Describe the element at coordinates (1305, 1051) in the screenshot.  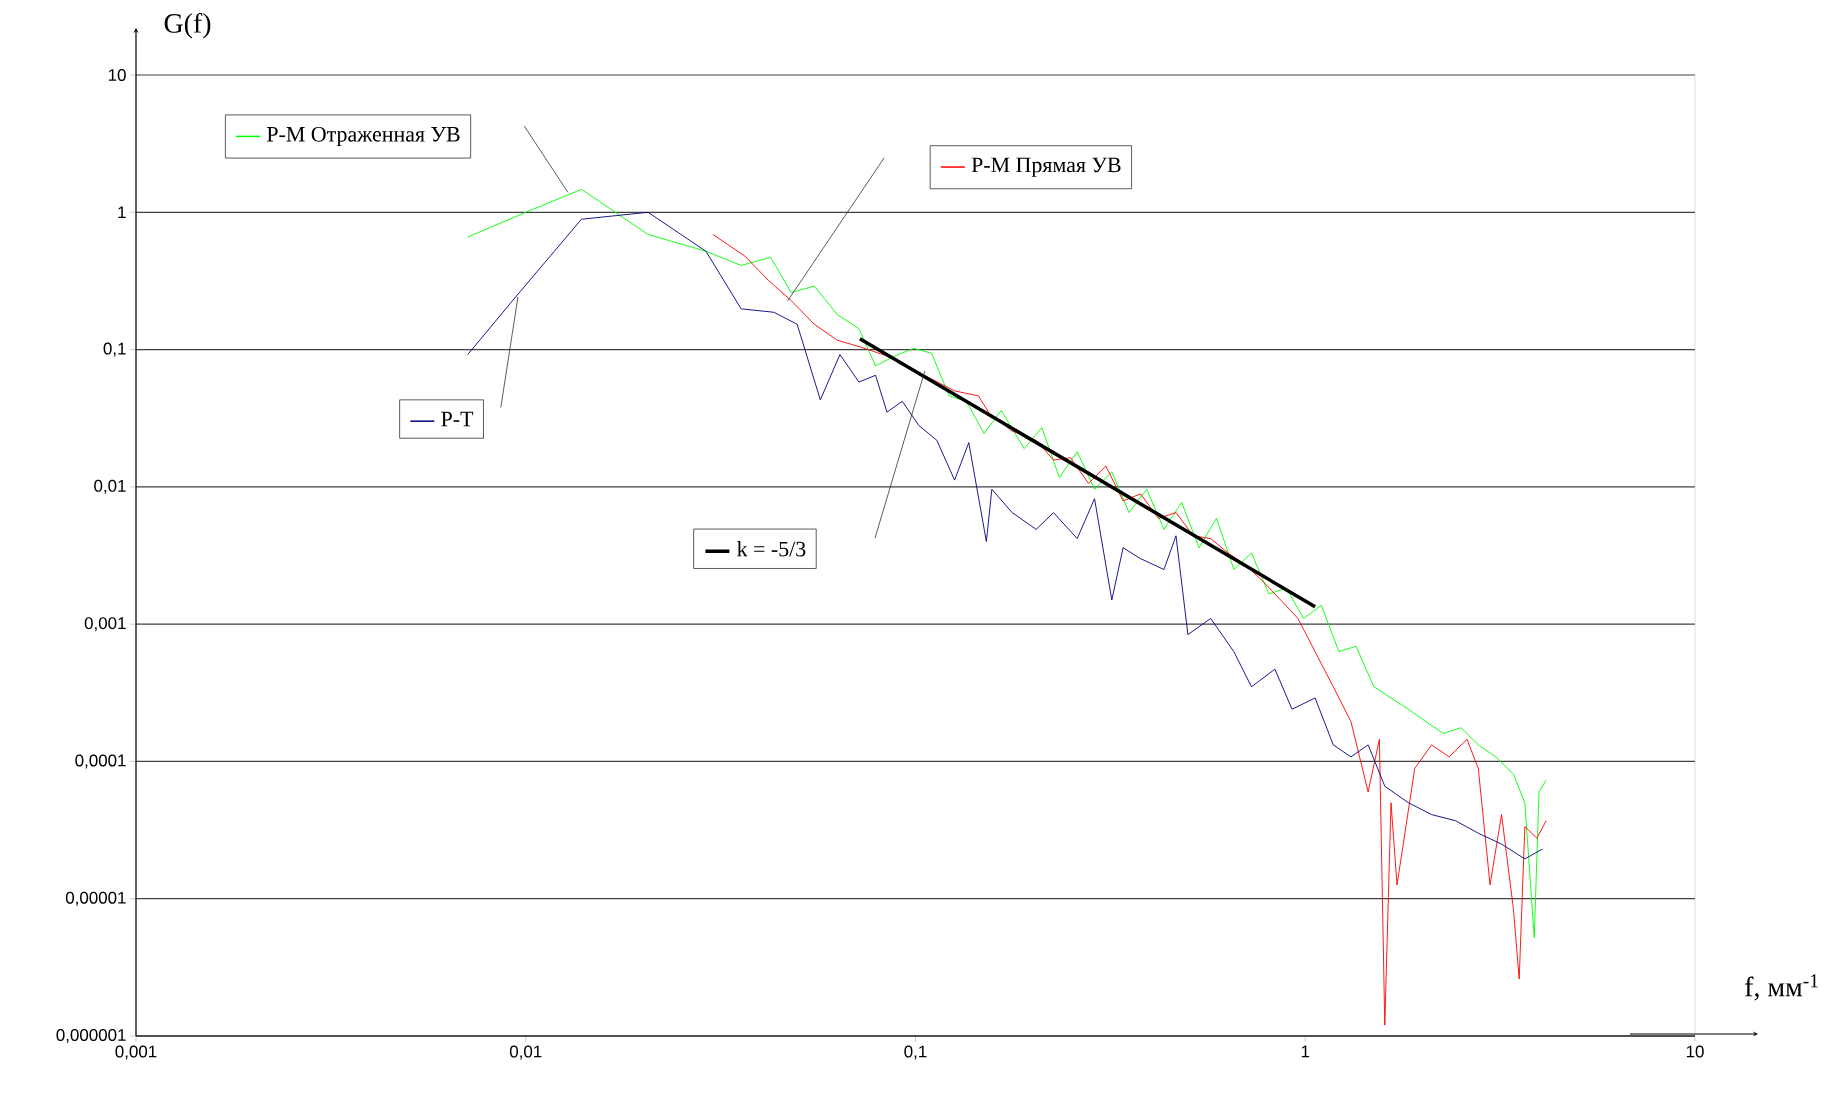
I see `x-tick-label: 1` at that location.